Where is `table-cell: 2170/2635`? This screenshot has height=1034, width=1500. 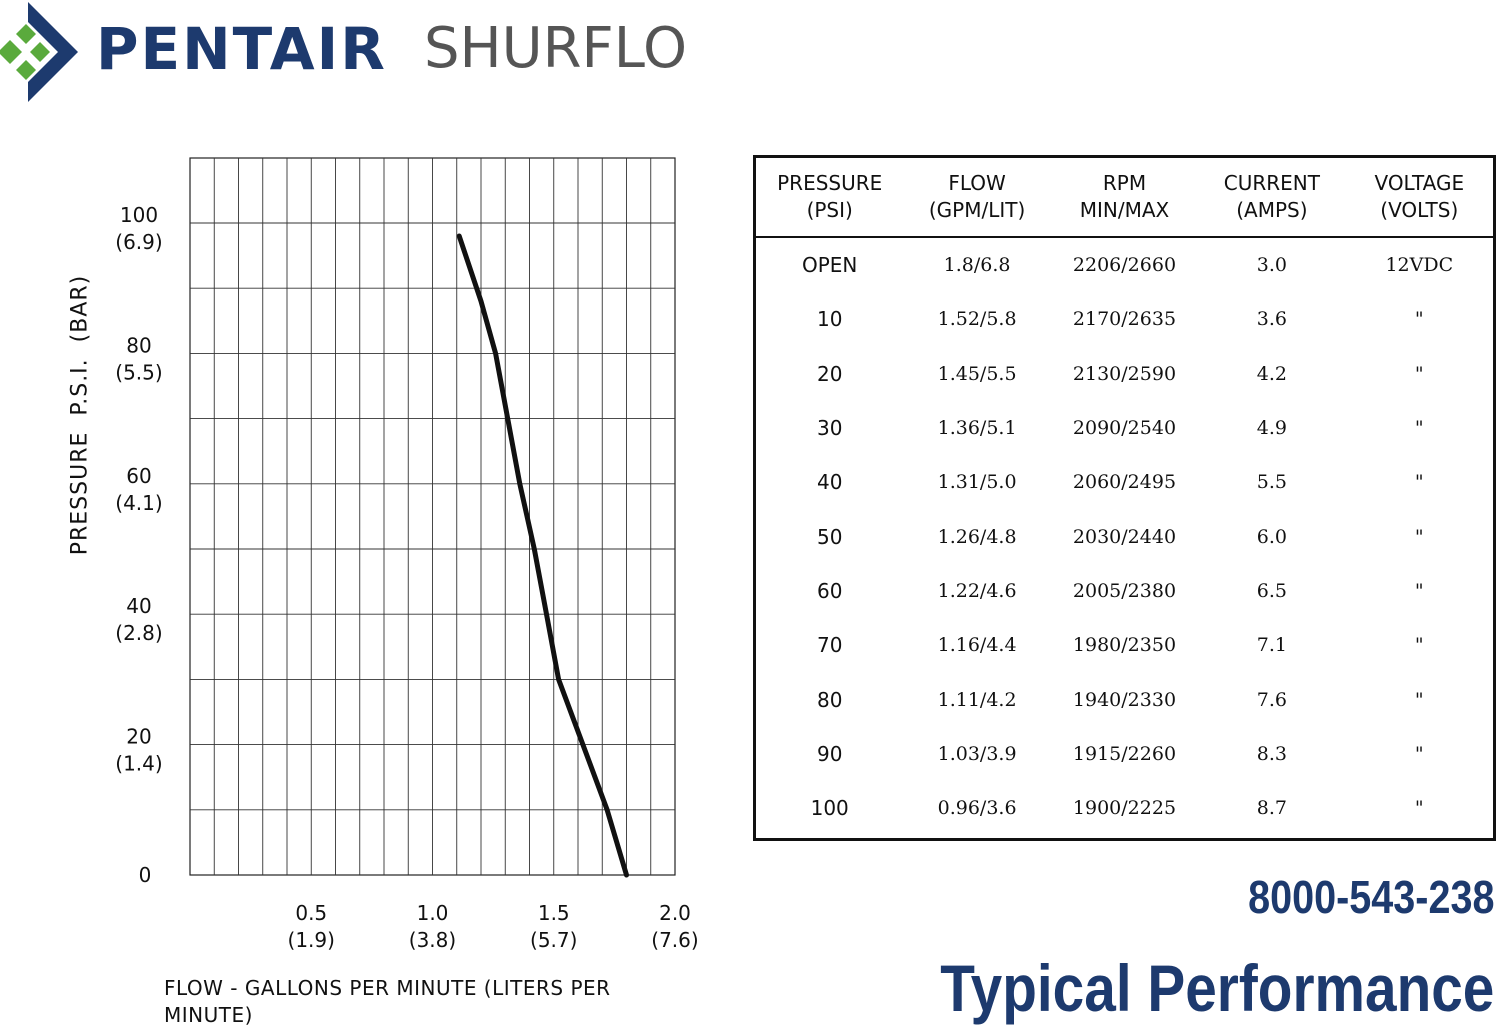
table-cell: 2170/2635 is located at coordinates (1124, 319).